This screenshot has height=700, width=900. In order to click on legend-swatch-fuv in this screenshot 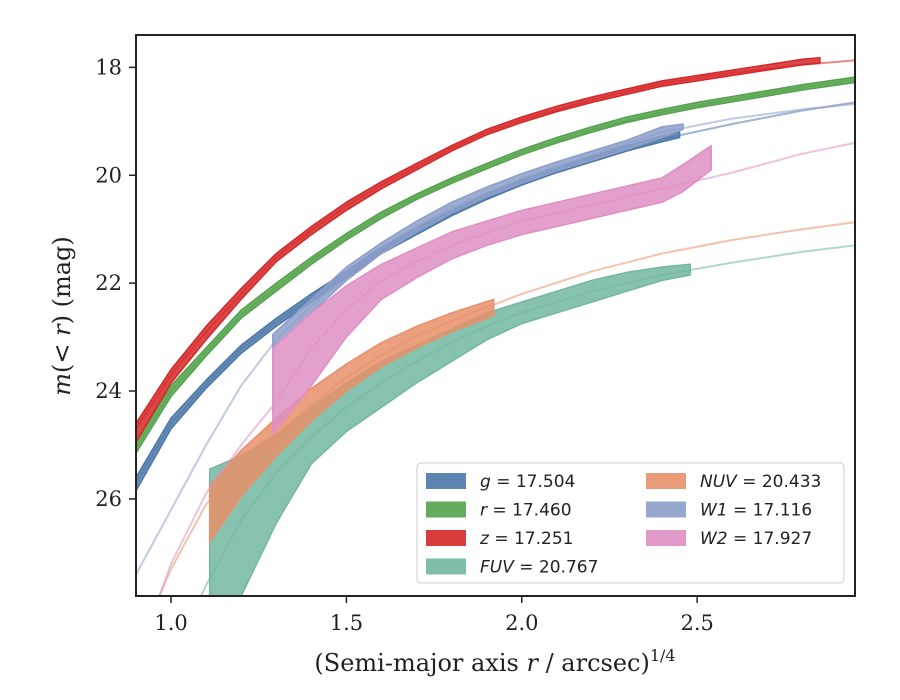, I will do `click(446, 566)`.